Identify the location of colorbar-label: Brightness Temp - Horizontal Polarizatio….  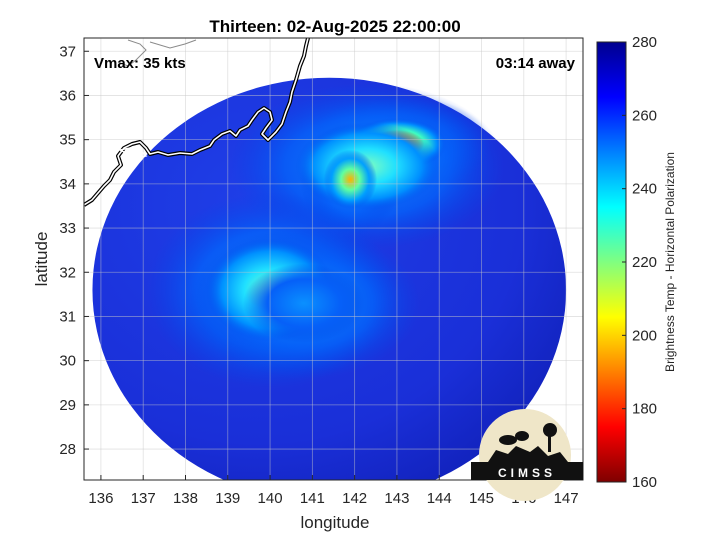
(670, 262).